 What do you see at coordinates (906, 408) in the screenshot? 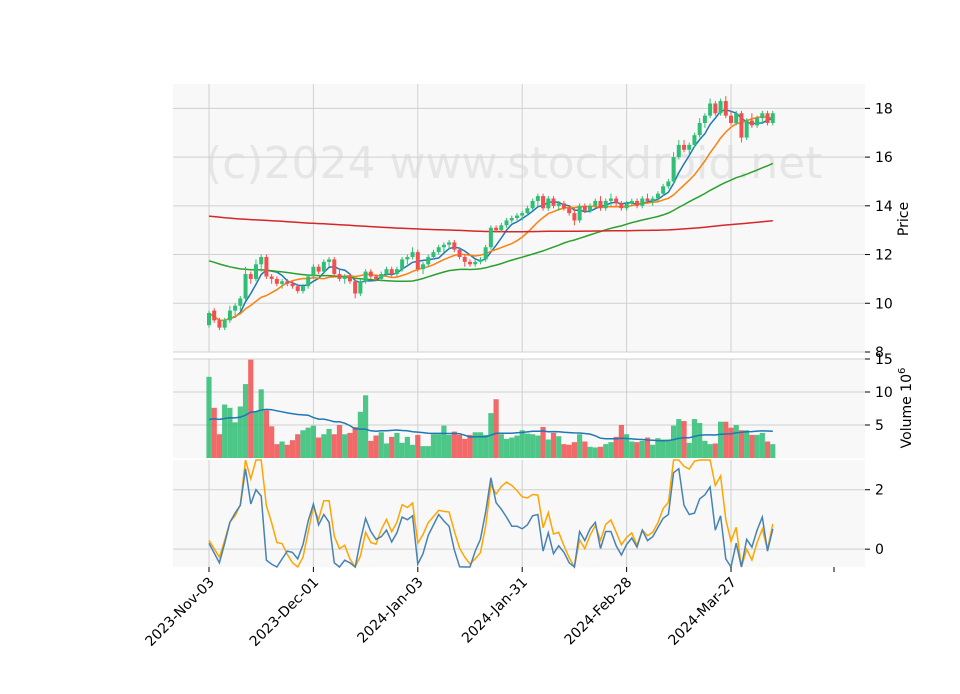
I see `volume-axis-label: Volume 106` at bounding box center [906, 408].